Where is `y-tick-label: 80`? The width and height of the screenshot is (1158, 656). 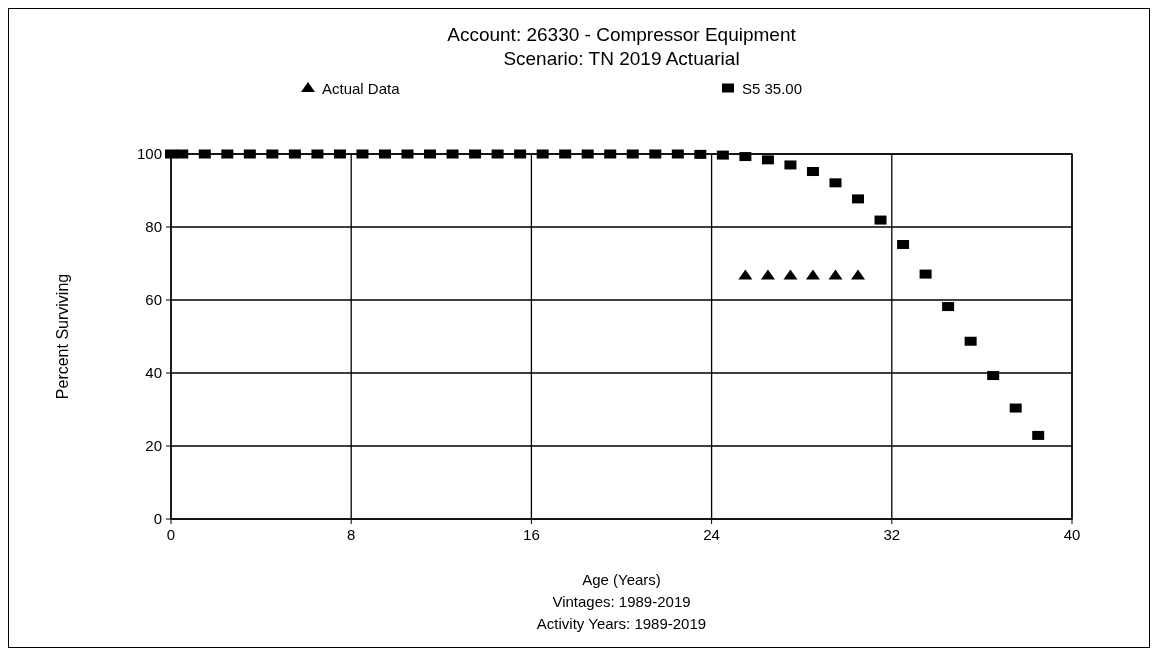 y-tick-label: 80 is located at coordinates (153, 226).